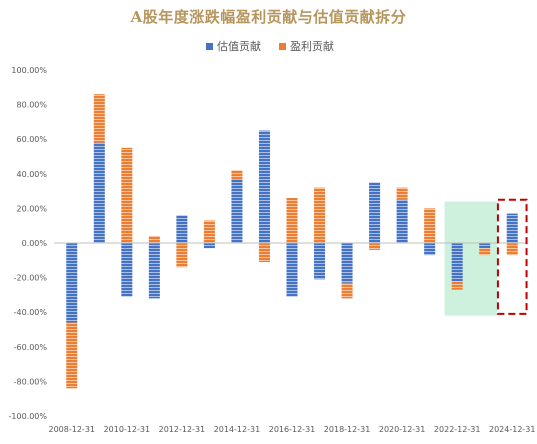  Describe the element at coordinates (237, 429) in the screenshot. I see `x-tick-label: 2014-12-31` at that location.